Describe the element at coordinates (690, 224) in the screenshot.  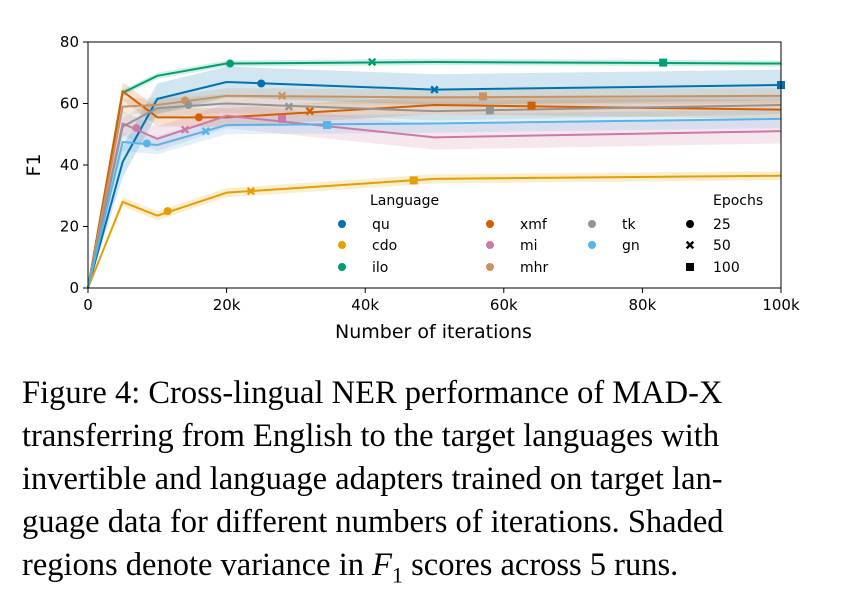
I see `legend-epoch-circle-icon` at that location.